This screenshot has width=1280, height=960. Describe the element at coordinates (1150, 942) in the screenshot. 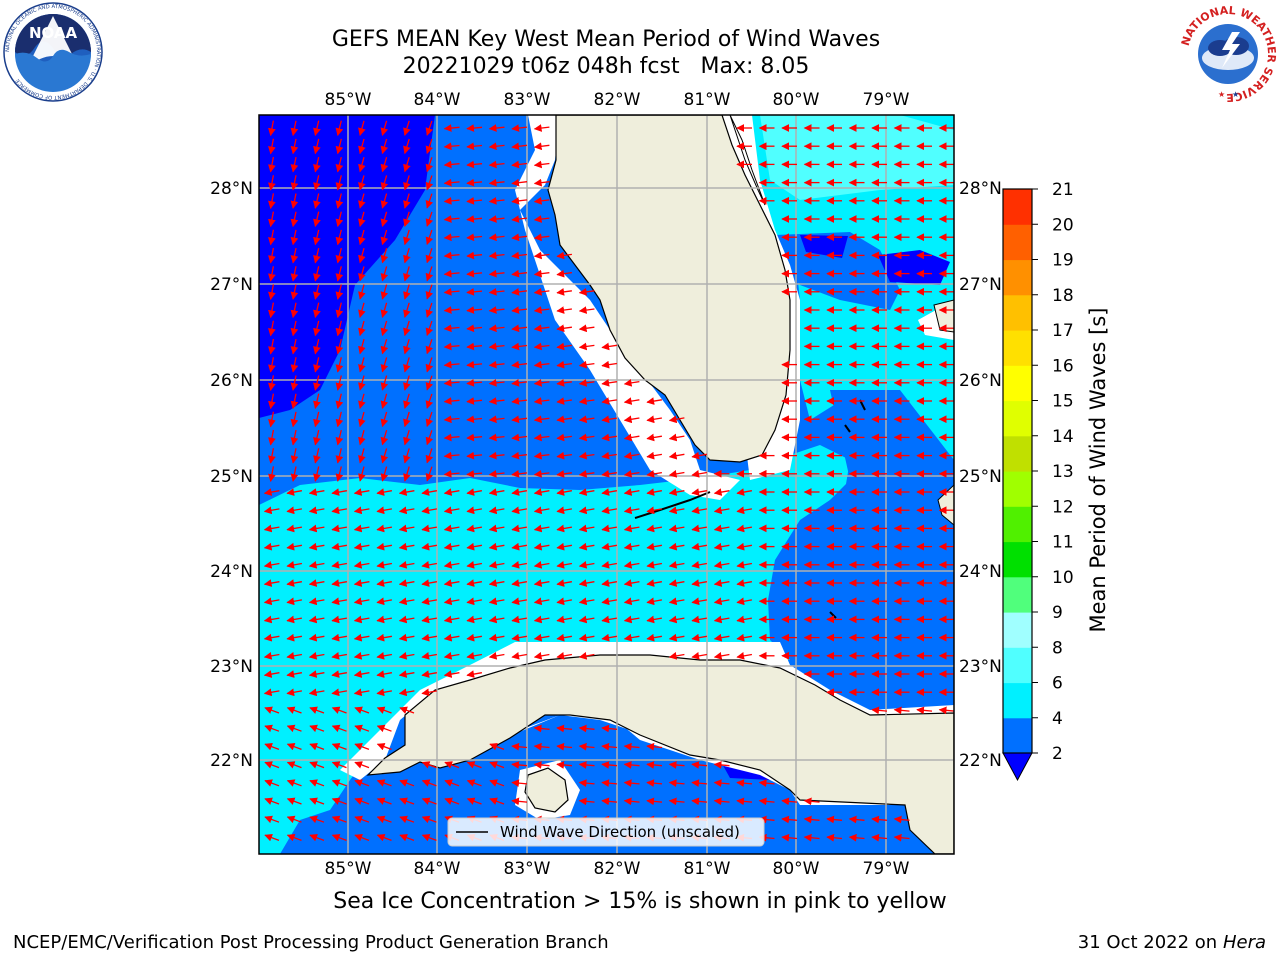

I see `footer-date-text: 31 Oct 2022 on` at that location.